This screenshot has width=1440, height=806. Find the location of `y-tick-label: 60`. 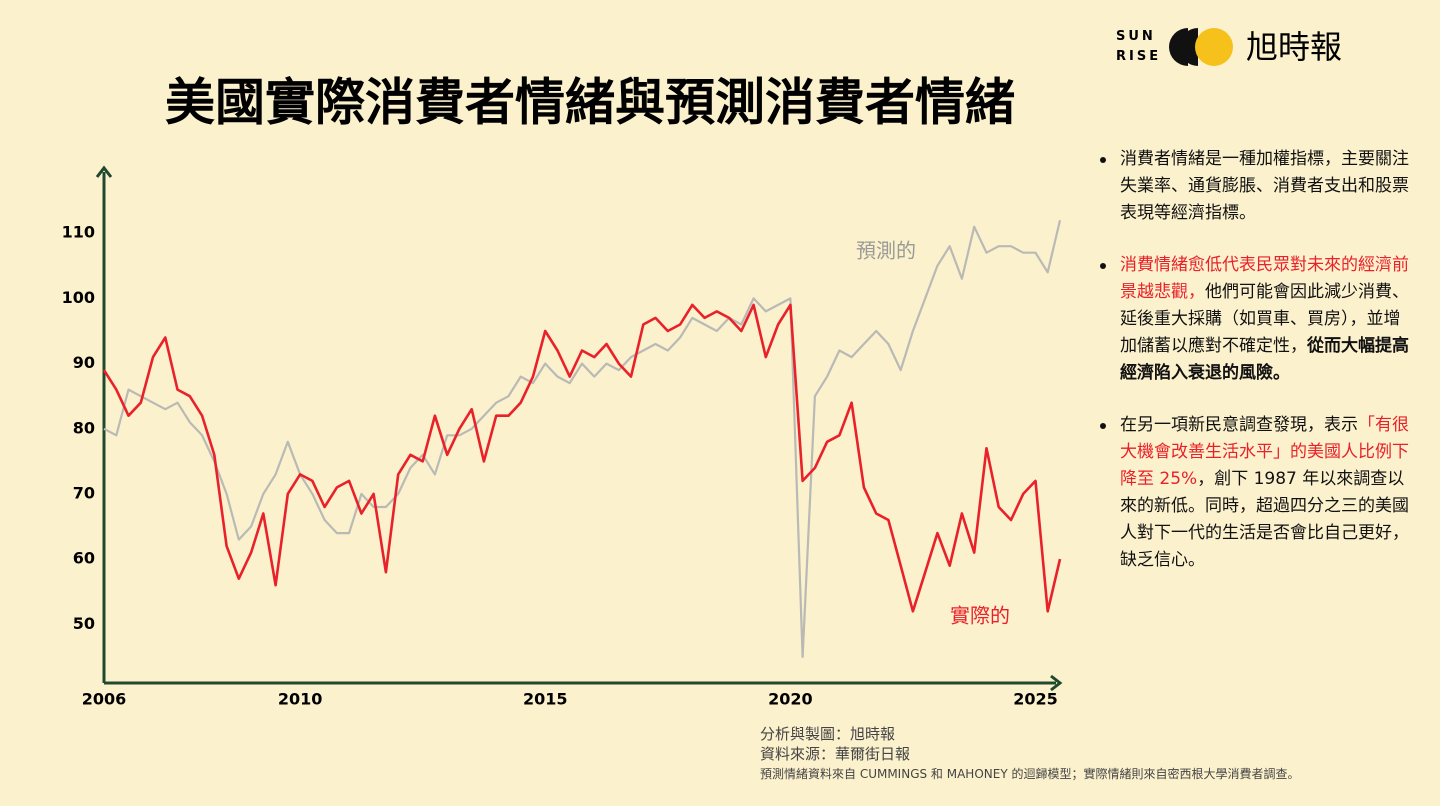

y-tick-label: 60 is located at coordinates (84, 558).